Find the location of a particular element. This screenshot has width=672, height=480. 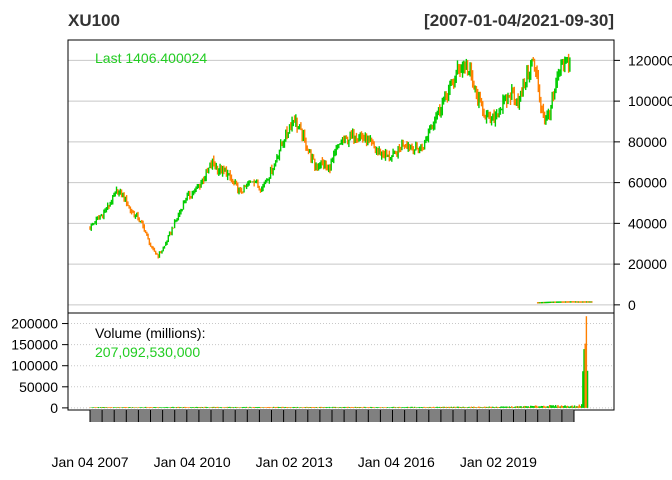

volume-y-tick-label: 200000 is located at coordinates (34, 324).